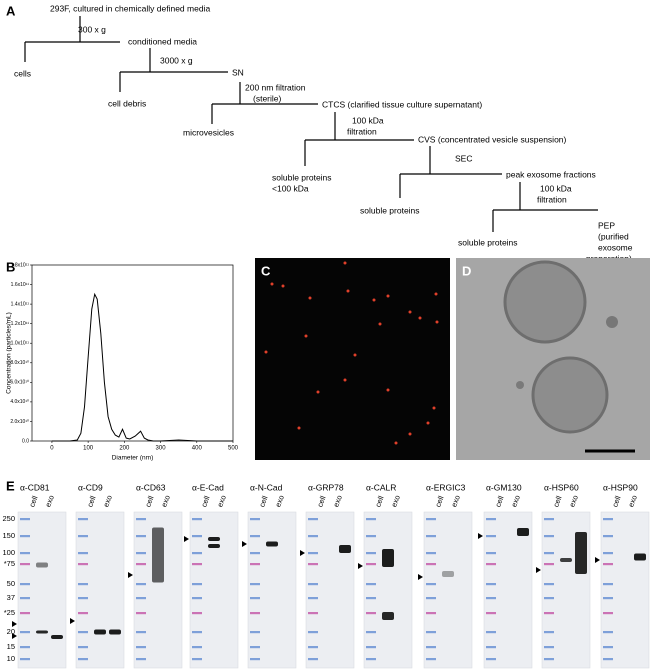  Describe the element at coordinates (124, 449) in the screenshot. I see `x-tick-label: 200` at that location.